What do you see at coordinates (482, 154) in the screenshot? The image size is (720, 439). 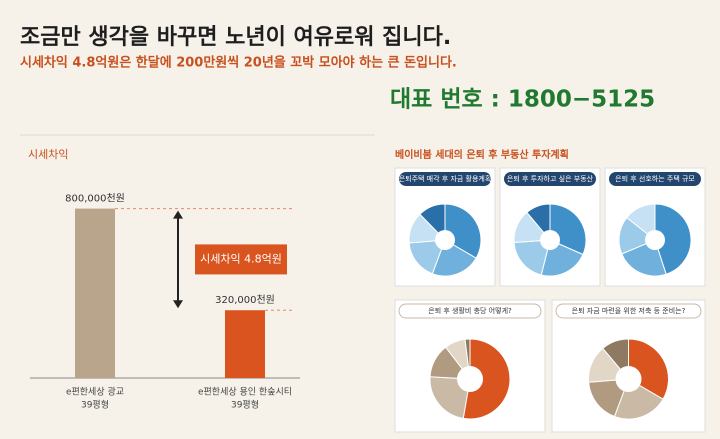 I see `section-title: 베이비붐 세대의 은퇴 후 부동산 투자계획` at bounding box center [482, 154].